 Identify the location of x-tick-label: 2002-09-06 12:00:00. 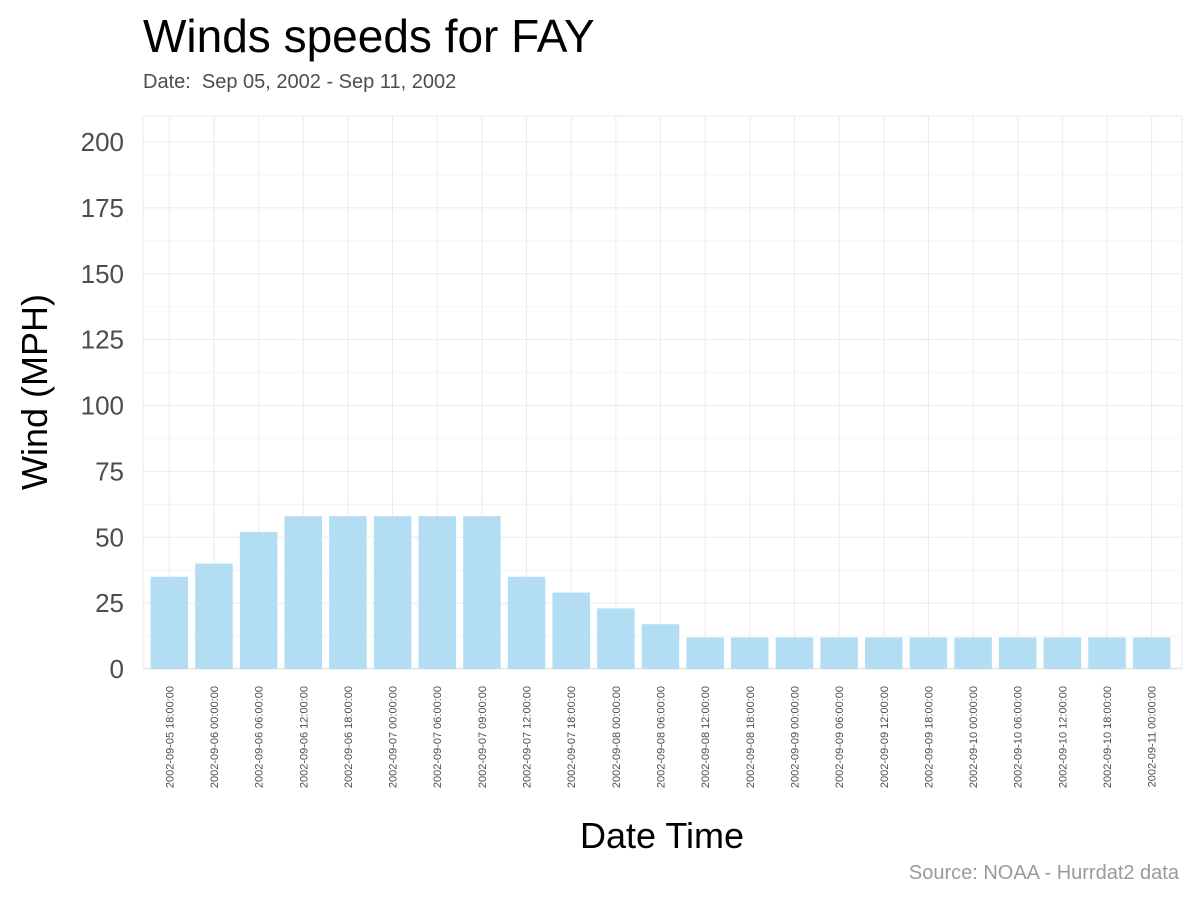
(304, 737).